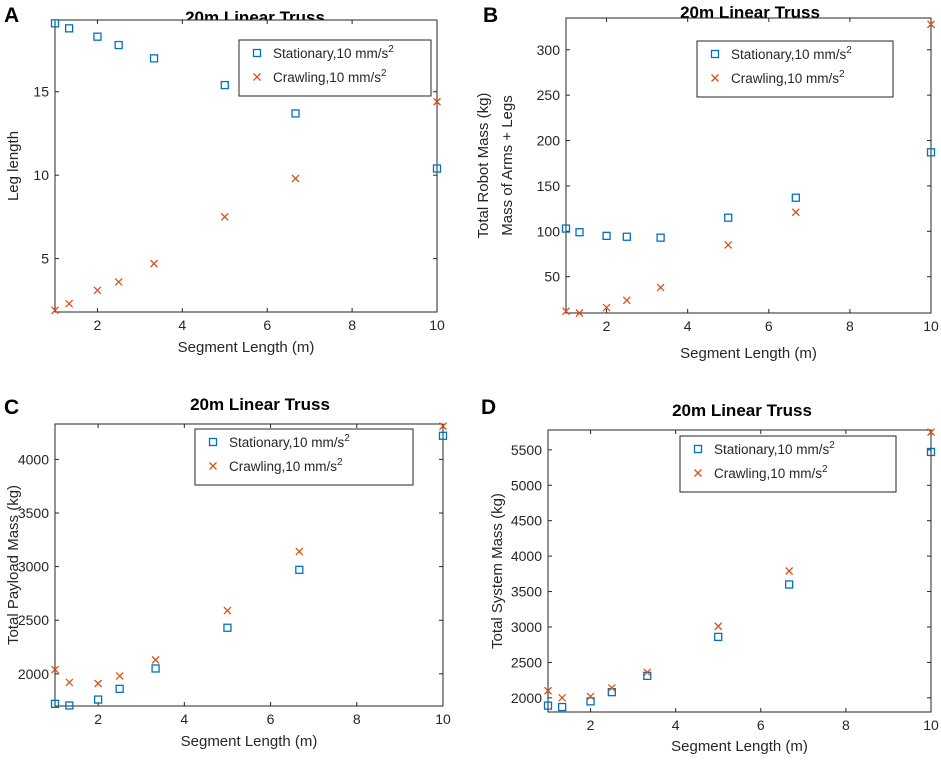 Image resolution: width=941 pixels, height=768 pixels. What do you see at coordinates (437, 325) in the screenshot?
I see `x-tick-label: 10` at bounding box center [437, 325].